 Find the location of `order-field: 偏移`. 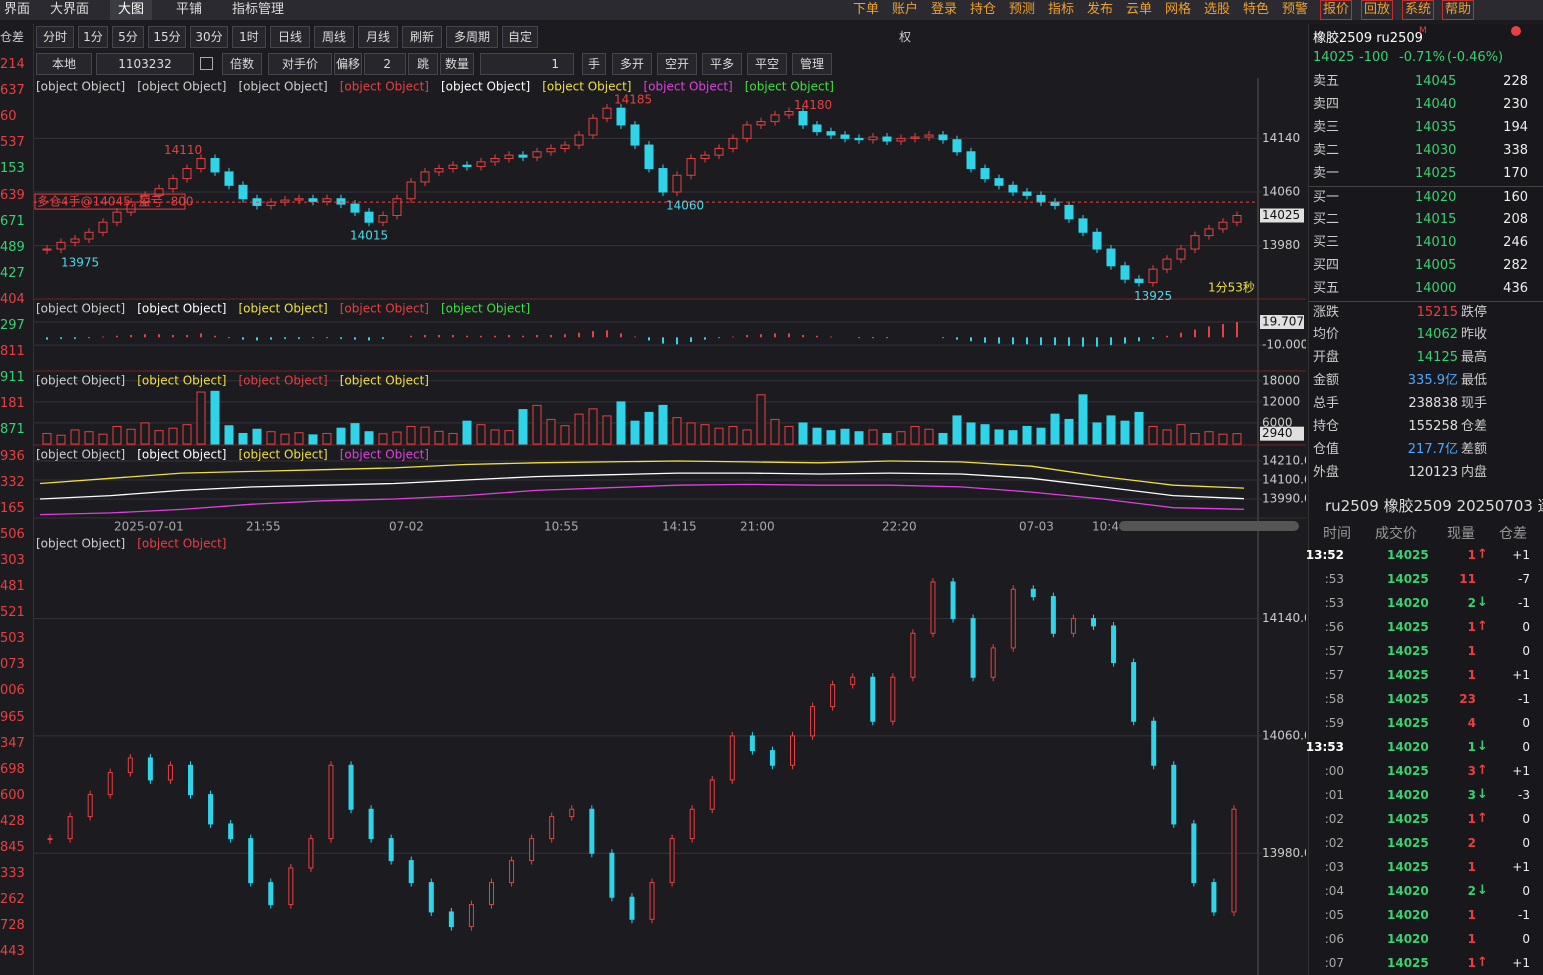

order-field: 偏移 is located at coordinates (348, 64).